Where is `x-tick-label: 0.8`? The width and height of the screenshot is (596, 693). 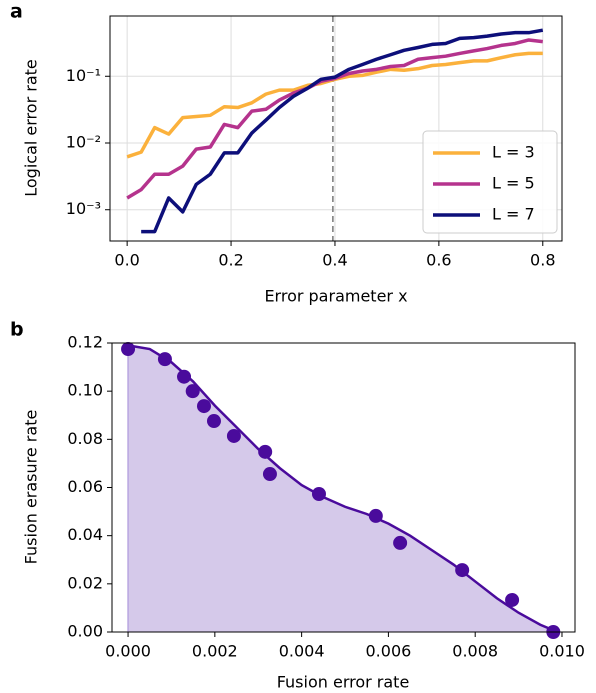
x-tick-label: 0.8 is located at coordinates (542, 260).